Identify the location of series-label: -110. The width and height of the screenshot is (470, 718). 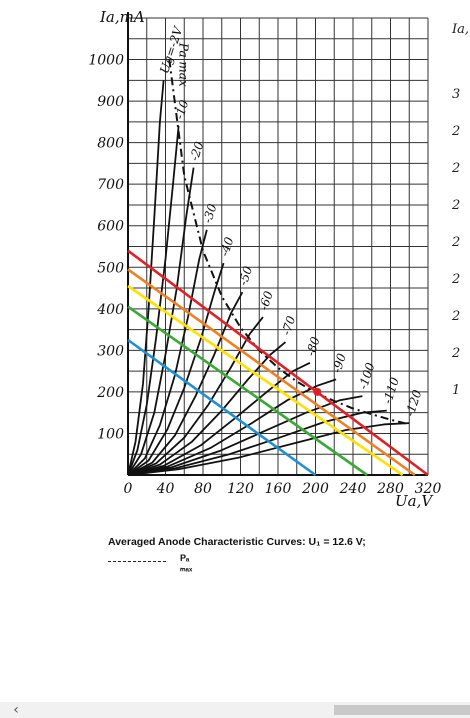
(391, 390).